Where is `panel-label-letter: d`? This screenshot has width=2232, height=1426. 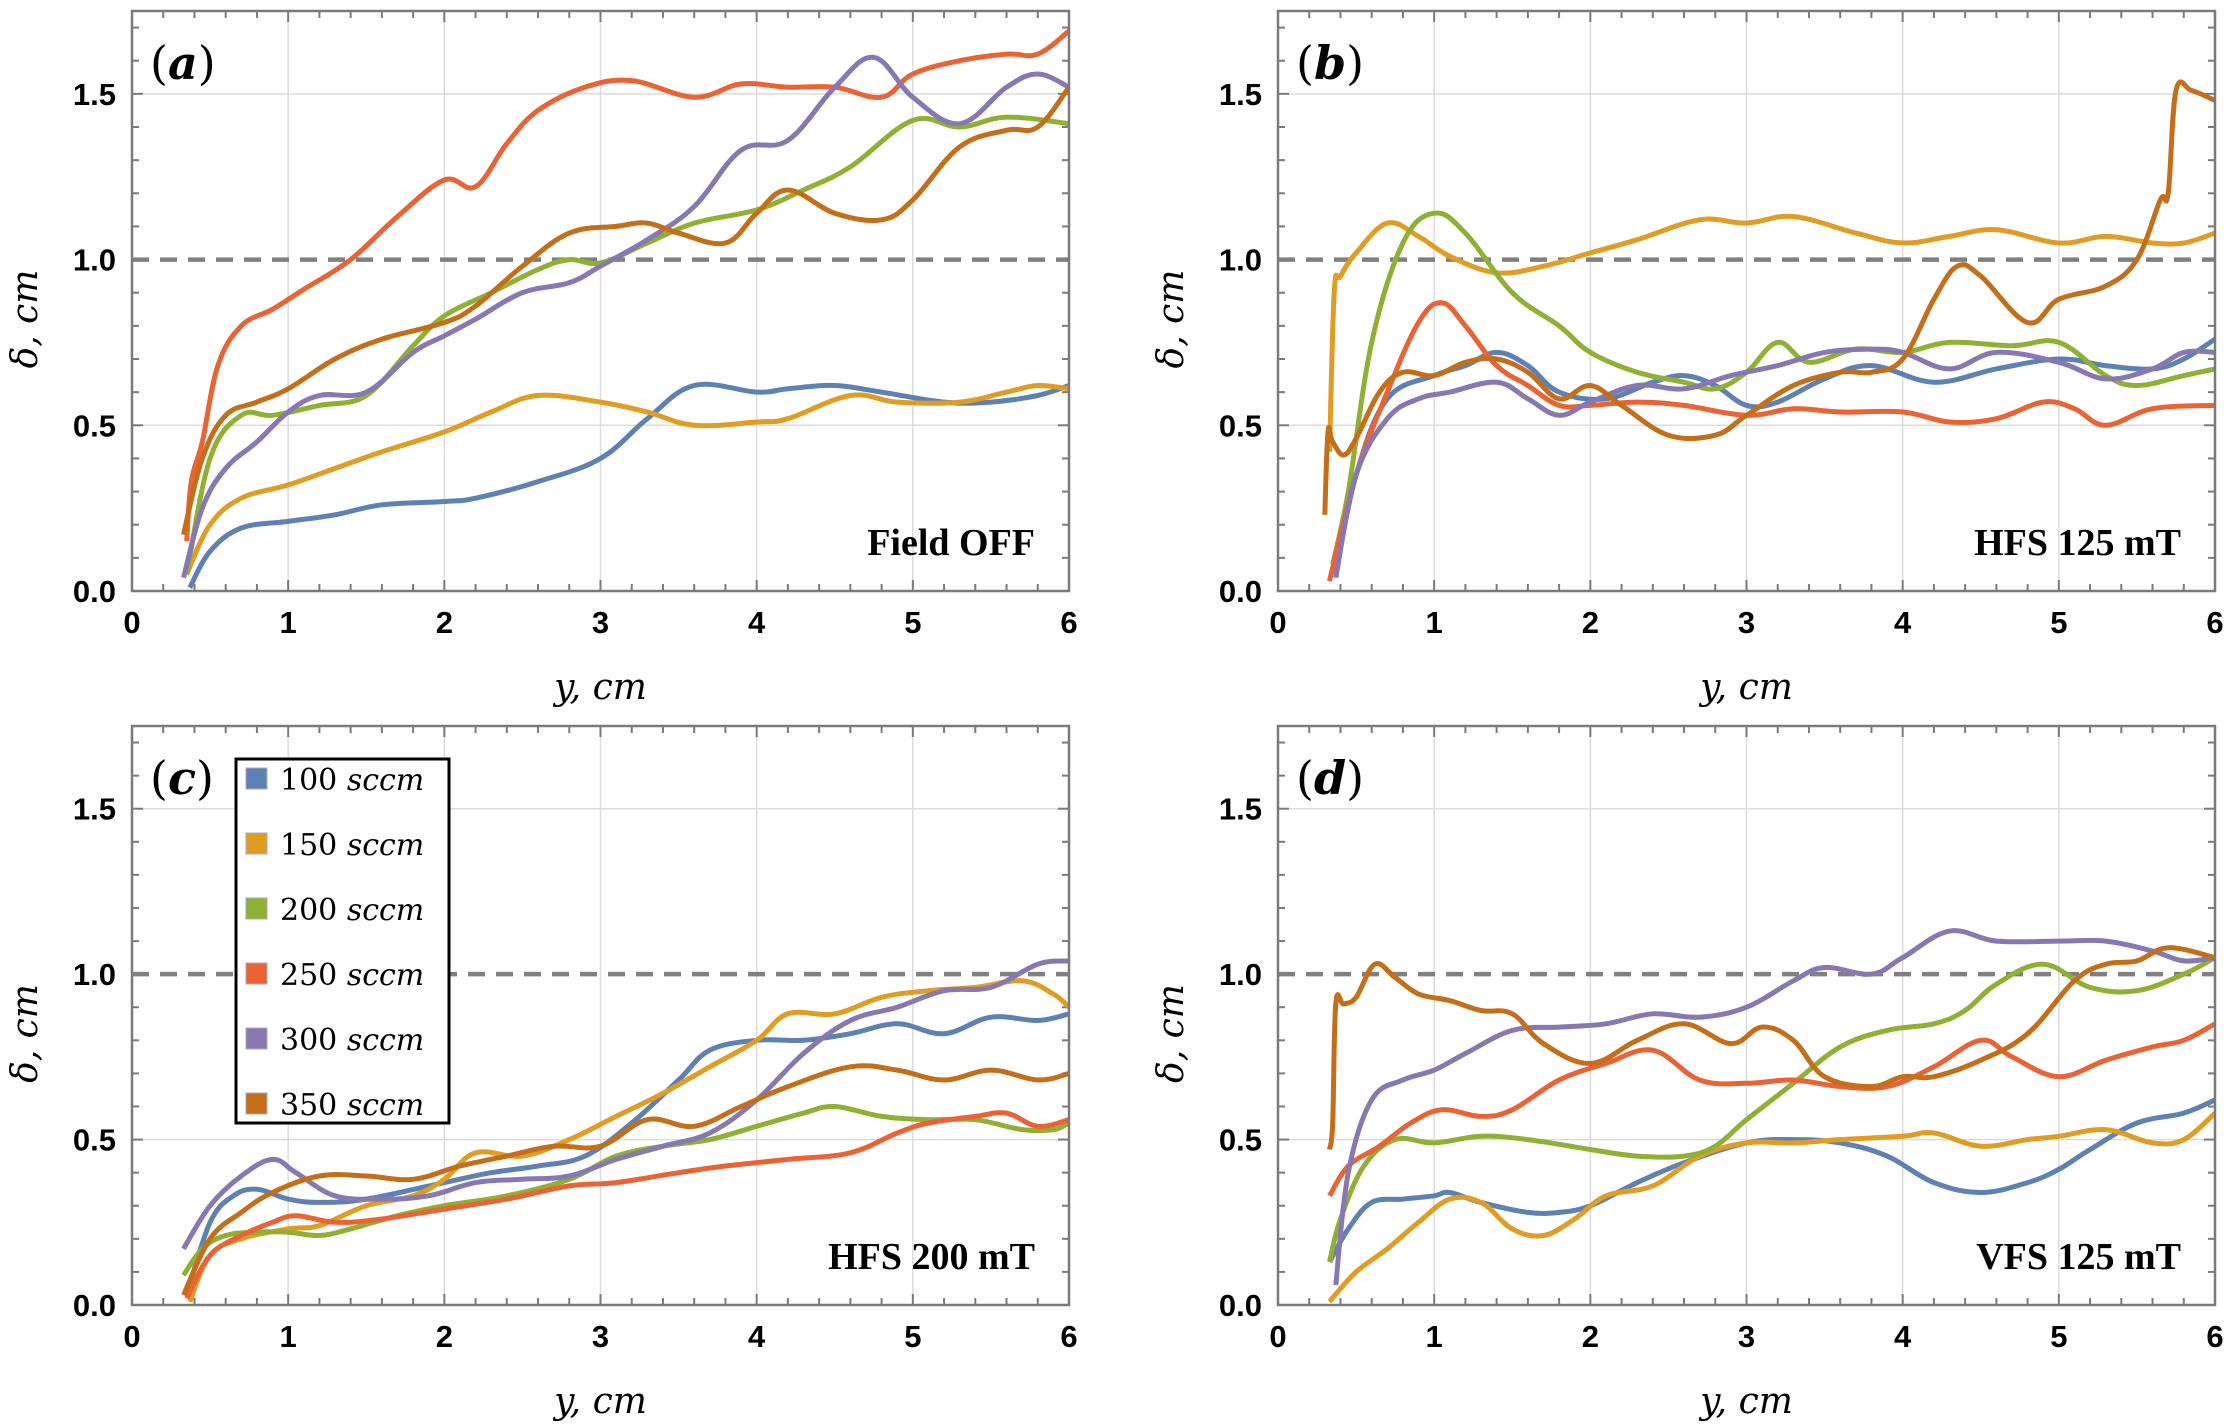 panel-label-letter: d is located at coordinates (1330, 778).